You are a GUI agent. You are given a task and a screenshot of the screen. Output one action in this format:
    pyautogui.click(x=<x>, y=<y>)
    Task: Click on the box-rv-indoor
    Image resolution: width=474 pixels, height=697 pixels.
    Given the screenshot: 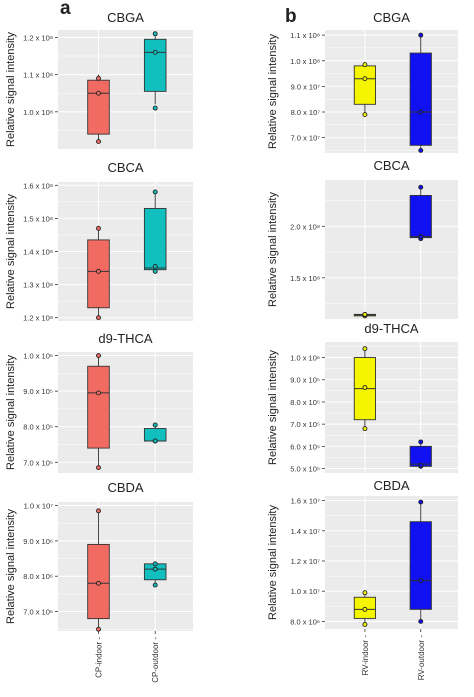 What is the action you would take?
    pyautogui.click(x=364, y=608)
    